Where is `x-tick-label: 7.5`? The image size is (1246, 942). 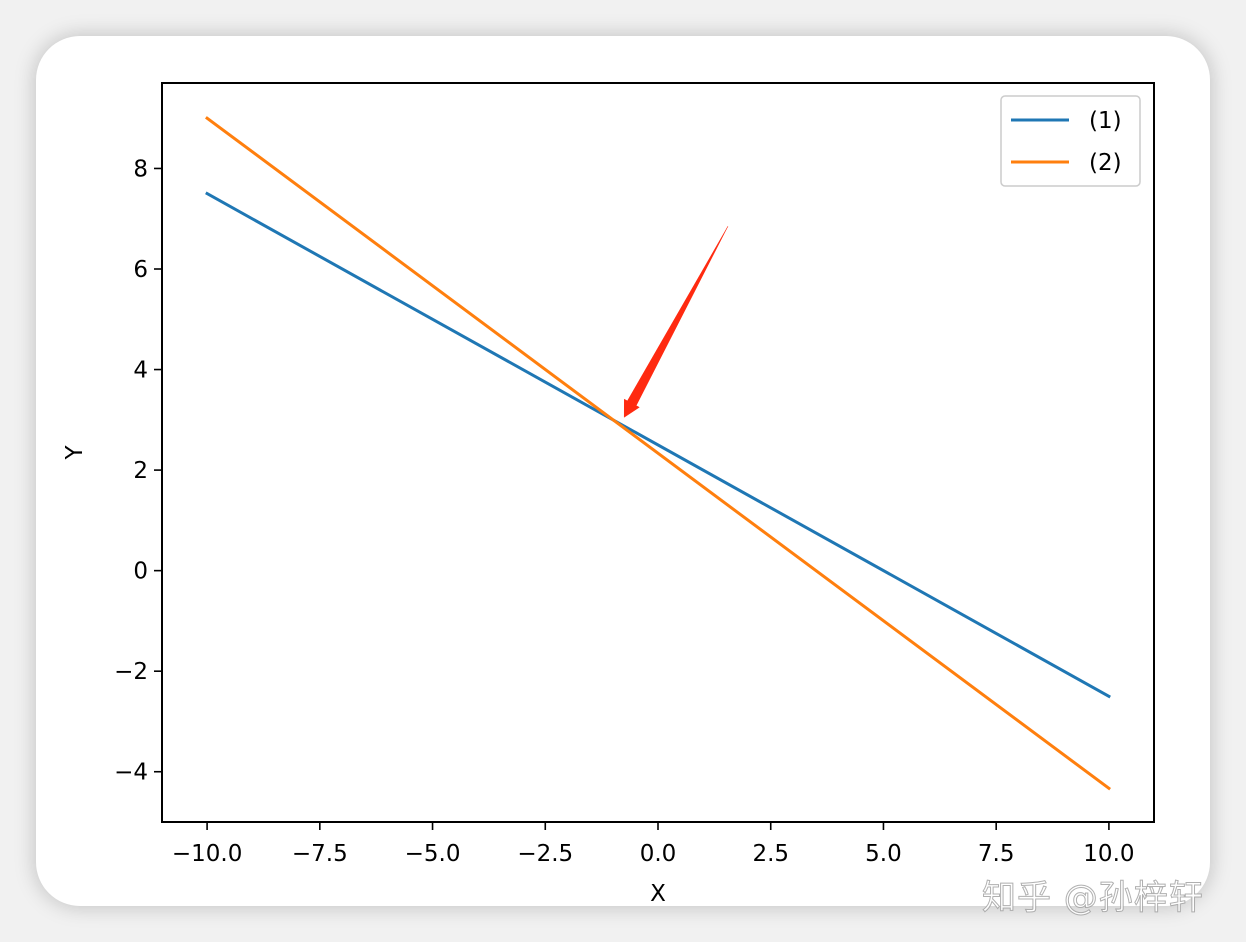
x-tick-label: 7.5 is located at coordinates (996, 854).